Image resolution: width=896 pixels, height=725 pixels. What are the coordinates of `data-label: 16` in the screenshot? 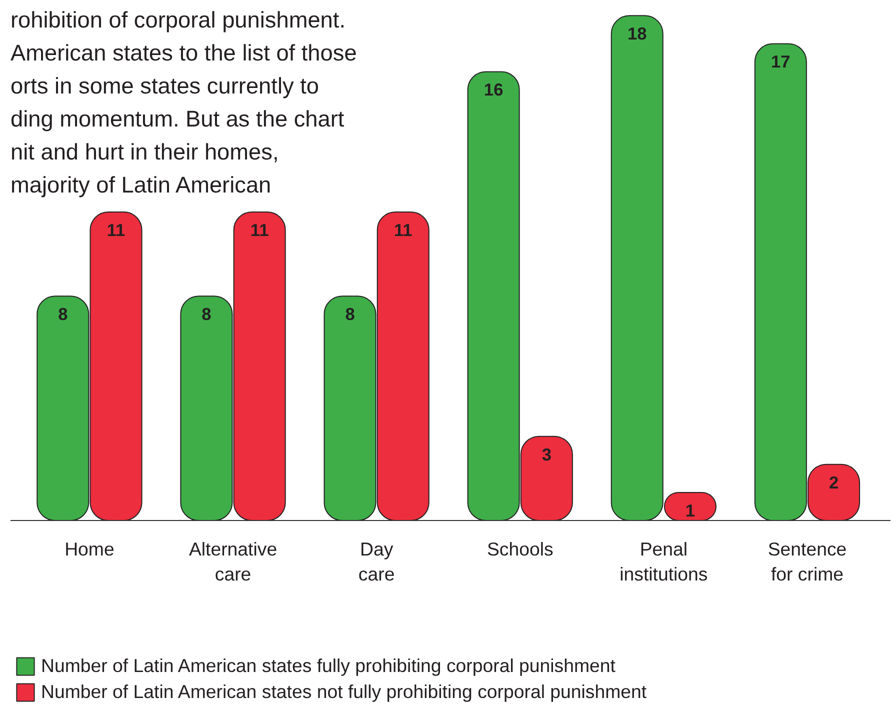 It's located at (494, 90).